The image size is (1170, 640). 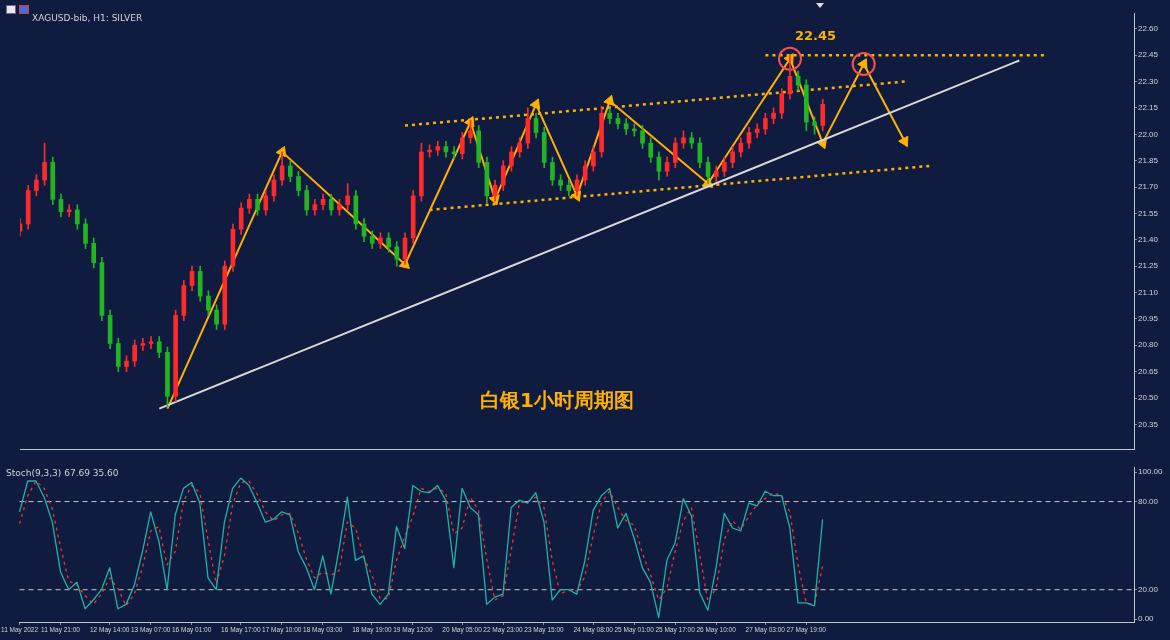 I want to click on y-tick-label: 80.00, so click(x=1148, y=501).